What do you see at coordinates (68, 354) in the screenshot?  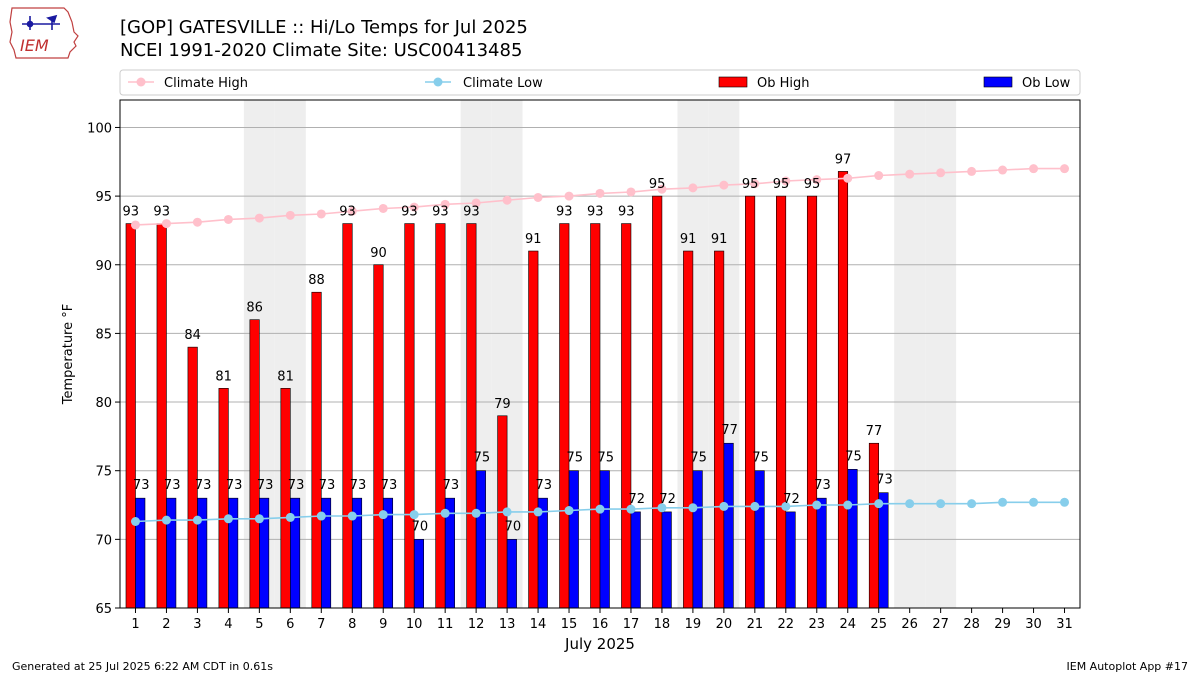 I see `y-axis-label: Temperature °F` at bounding box center [68, 354].